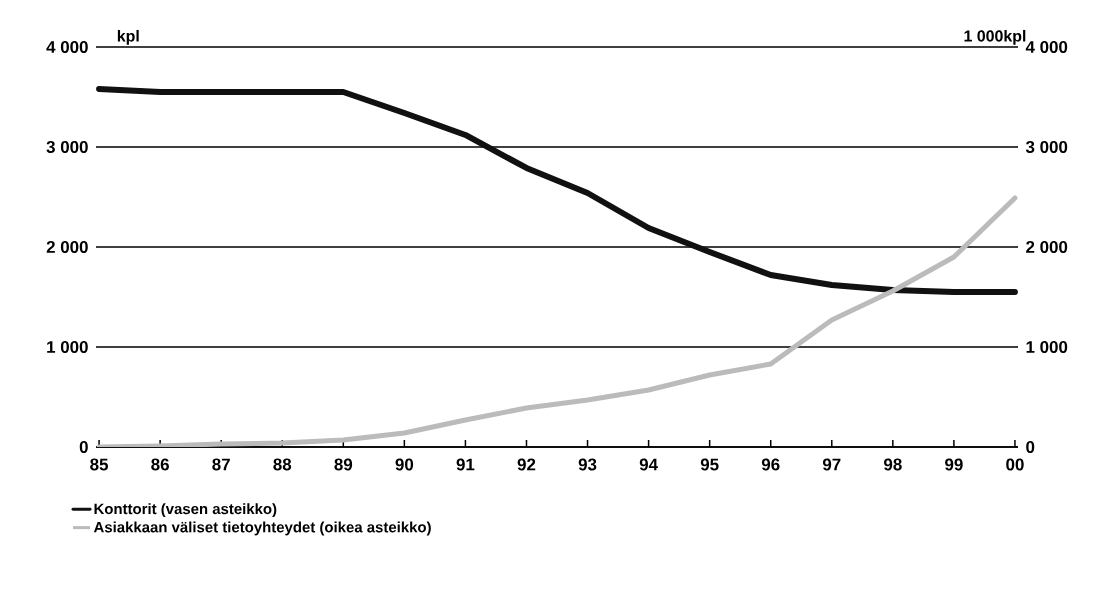  Describe the element at coordinates (83, 446) in the screenshot. I see `y-tick-label: 0` at that location.